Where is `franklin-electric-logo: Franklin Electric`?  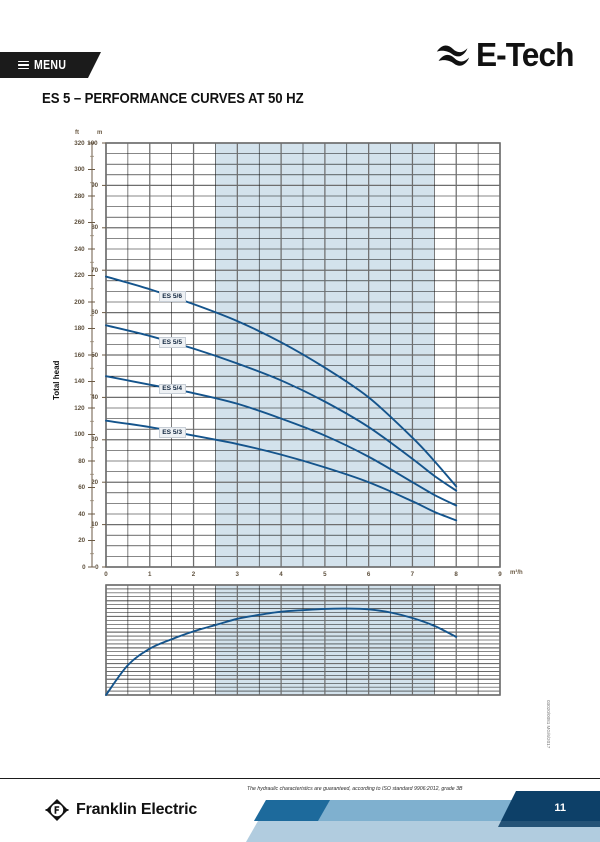 franklin-electric-logo: Franklin Electric is located at coordinates (121, 810).